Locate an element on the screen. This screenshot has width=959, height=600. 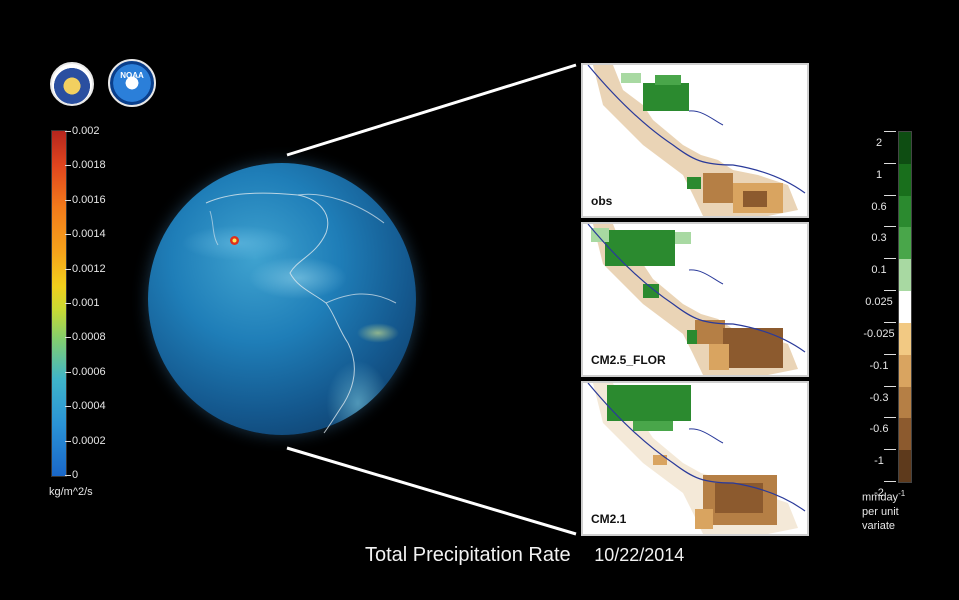
precipitation-tick-label: 0.0006 is located at coordinates (89, 371).